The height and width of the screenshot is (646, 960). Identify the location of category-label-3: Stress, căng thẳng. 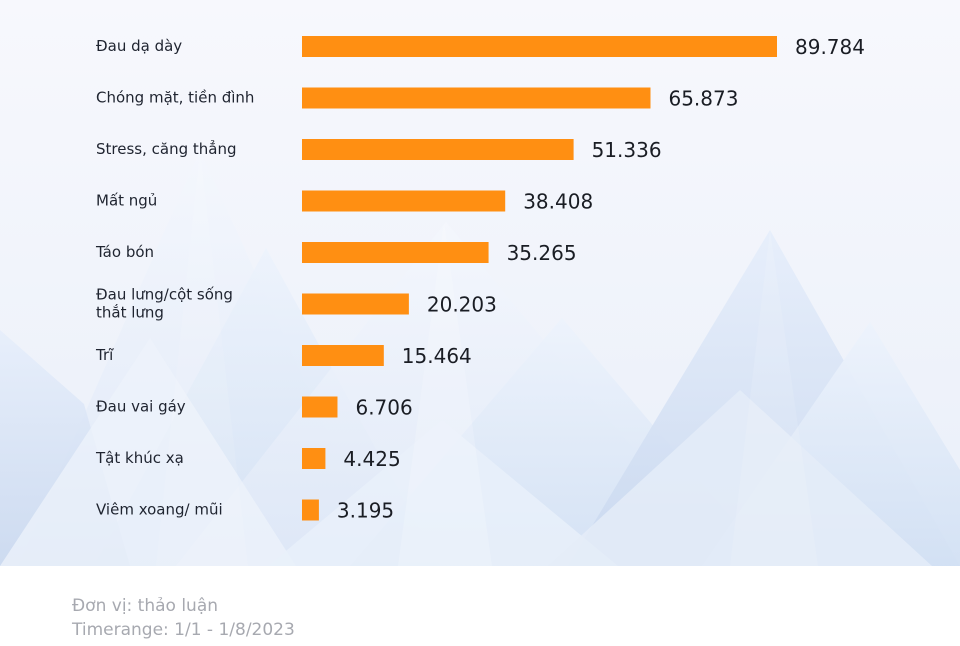
(166, 148).